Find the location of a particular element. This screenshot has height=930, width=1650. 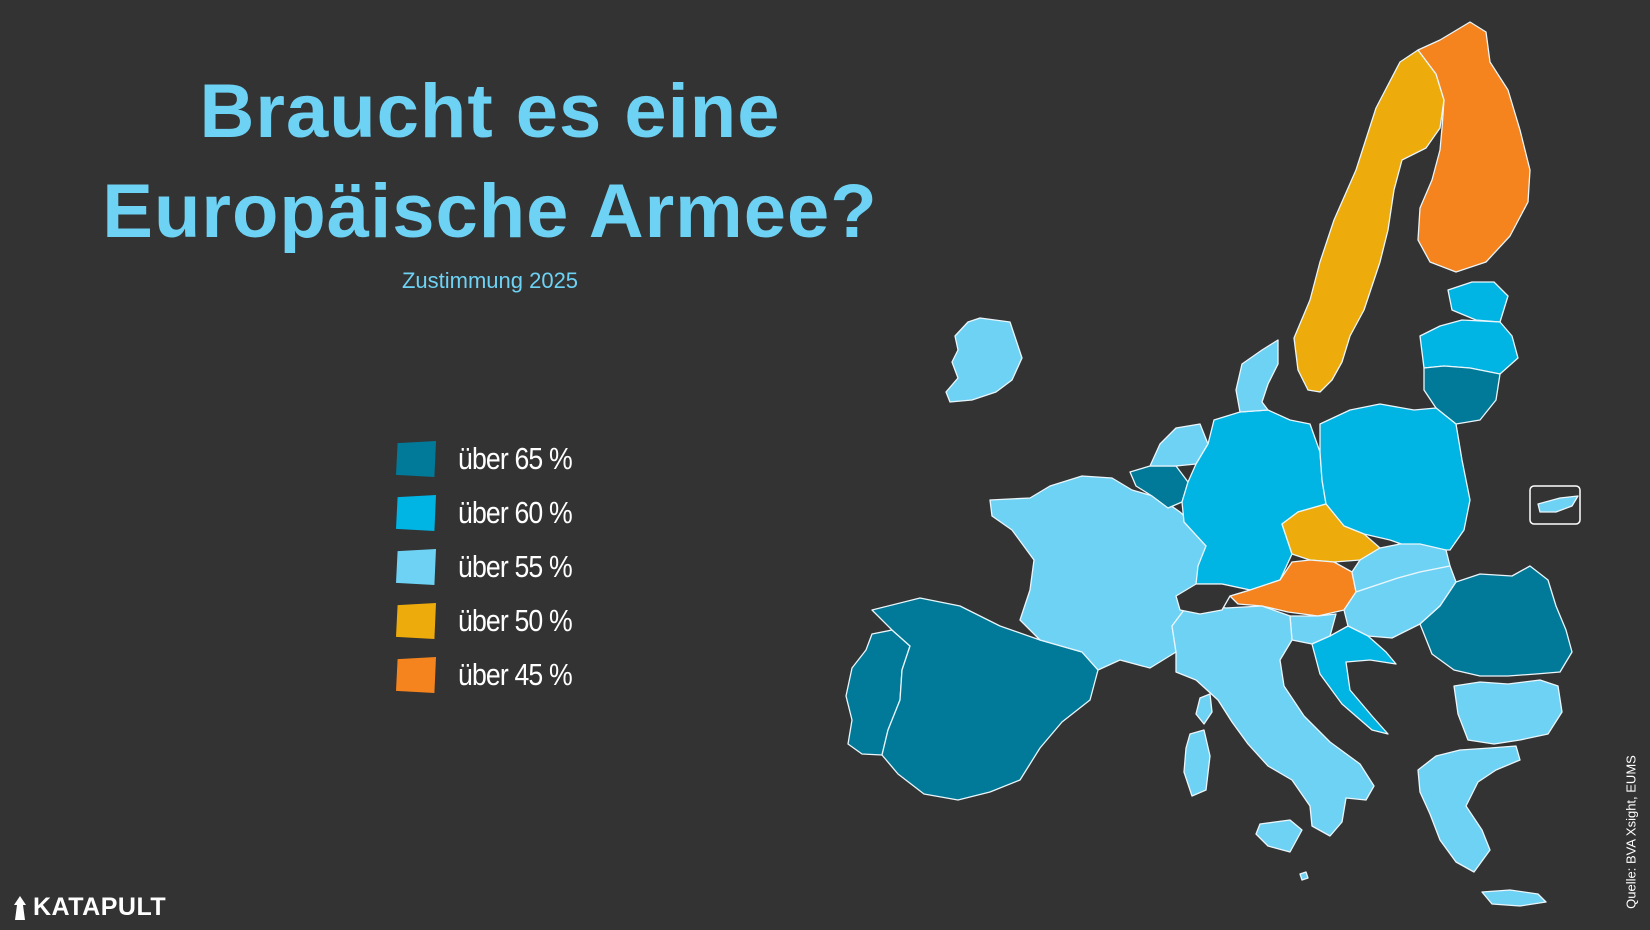

country-netherlands is located at coordinates (1179, 445).